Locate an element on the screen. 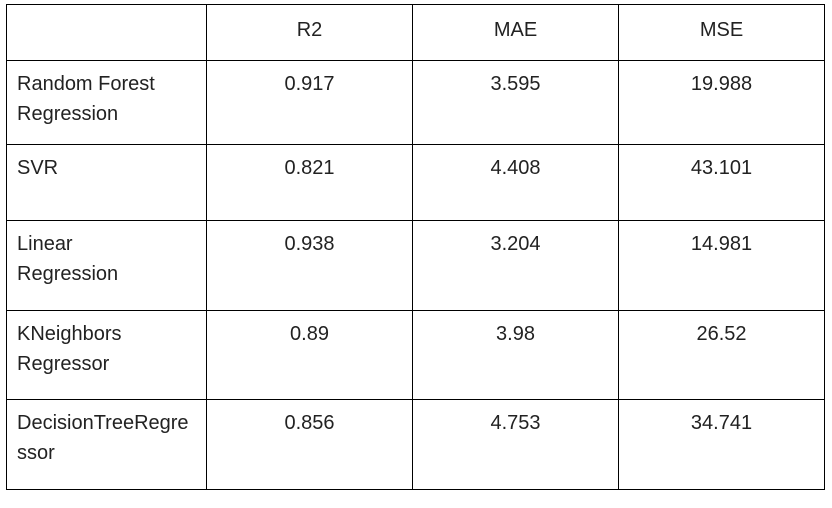 This screenshot has width=832, height=508. mae-cell: 3.595 is located at coordinates (515, 102).